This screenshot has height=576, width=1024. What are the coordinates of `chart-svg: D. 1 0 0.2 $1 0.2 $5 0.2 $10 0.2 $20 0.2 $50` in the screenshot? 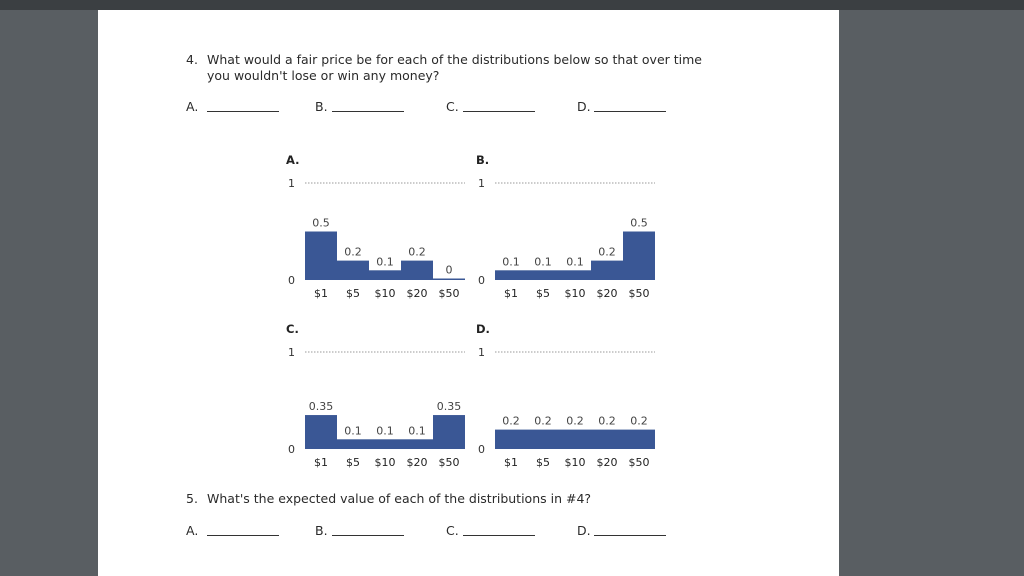 It's located at (565, 395).